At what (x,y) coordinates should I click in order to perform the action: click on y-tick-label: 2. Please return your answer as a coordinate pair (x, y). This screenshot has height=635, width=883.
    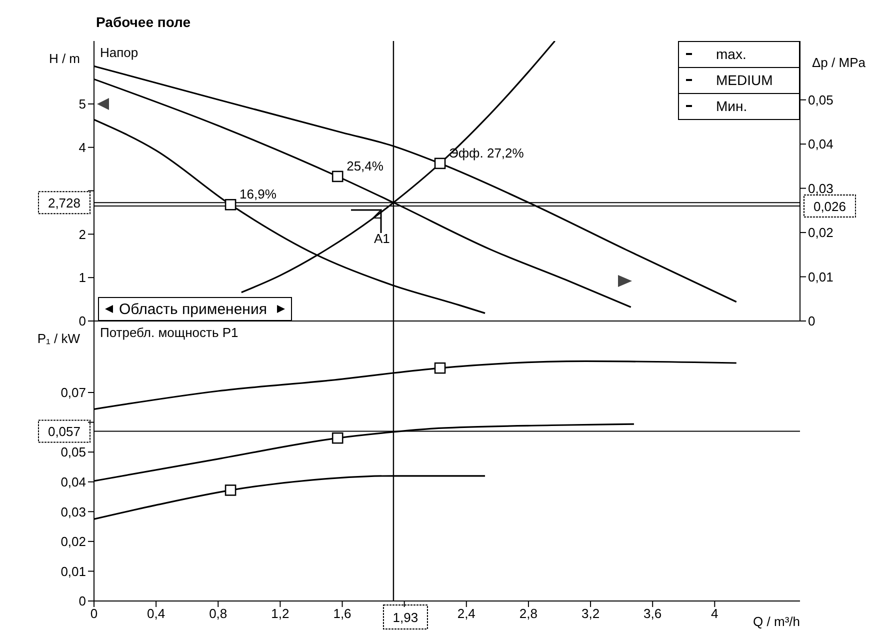
    Looking at the image, I should click on (82, 234).